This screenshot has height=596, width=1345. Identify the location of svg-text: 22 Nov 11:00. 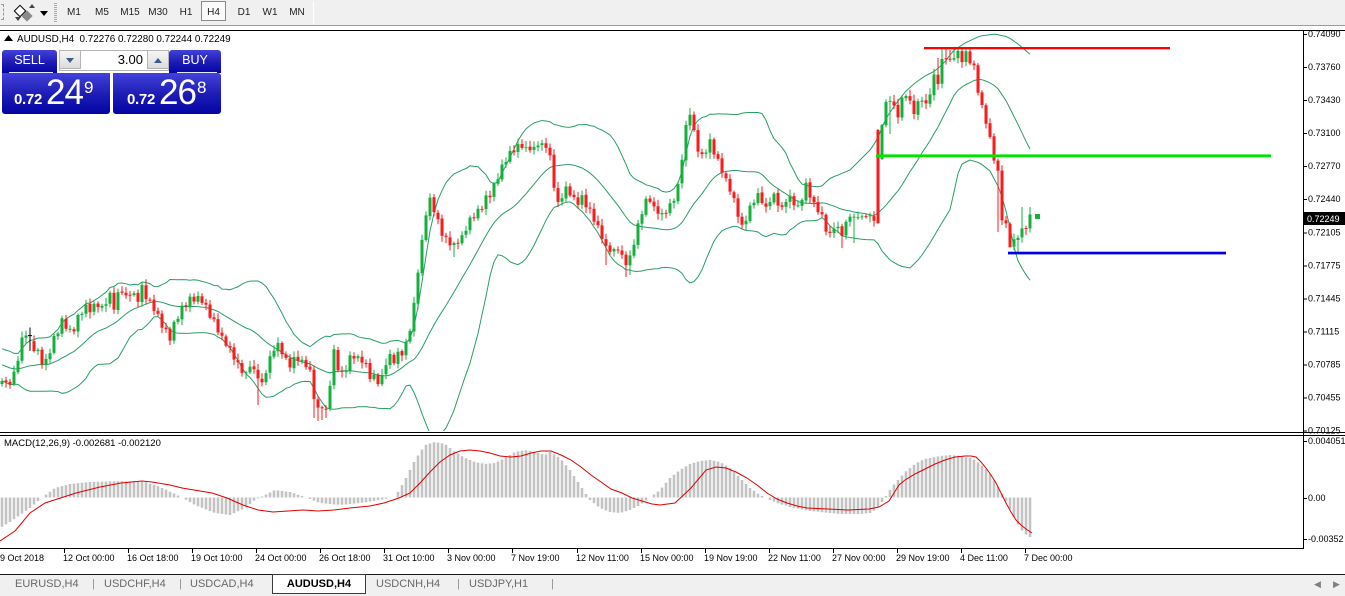
(794, 558).